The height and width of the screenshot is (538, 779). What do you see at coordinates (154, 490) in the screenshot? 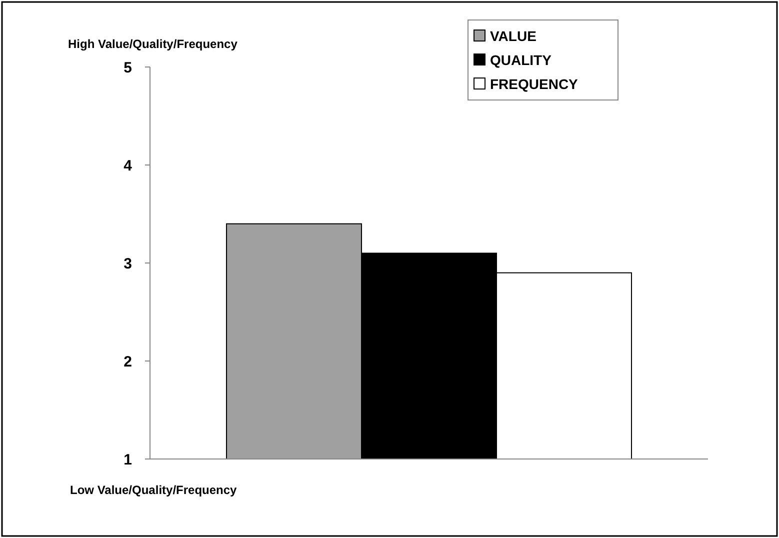
I see `text: Low Value/Quality/Frequency` at bounding box center [154, 490].